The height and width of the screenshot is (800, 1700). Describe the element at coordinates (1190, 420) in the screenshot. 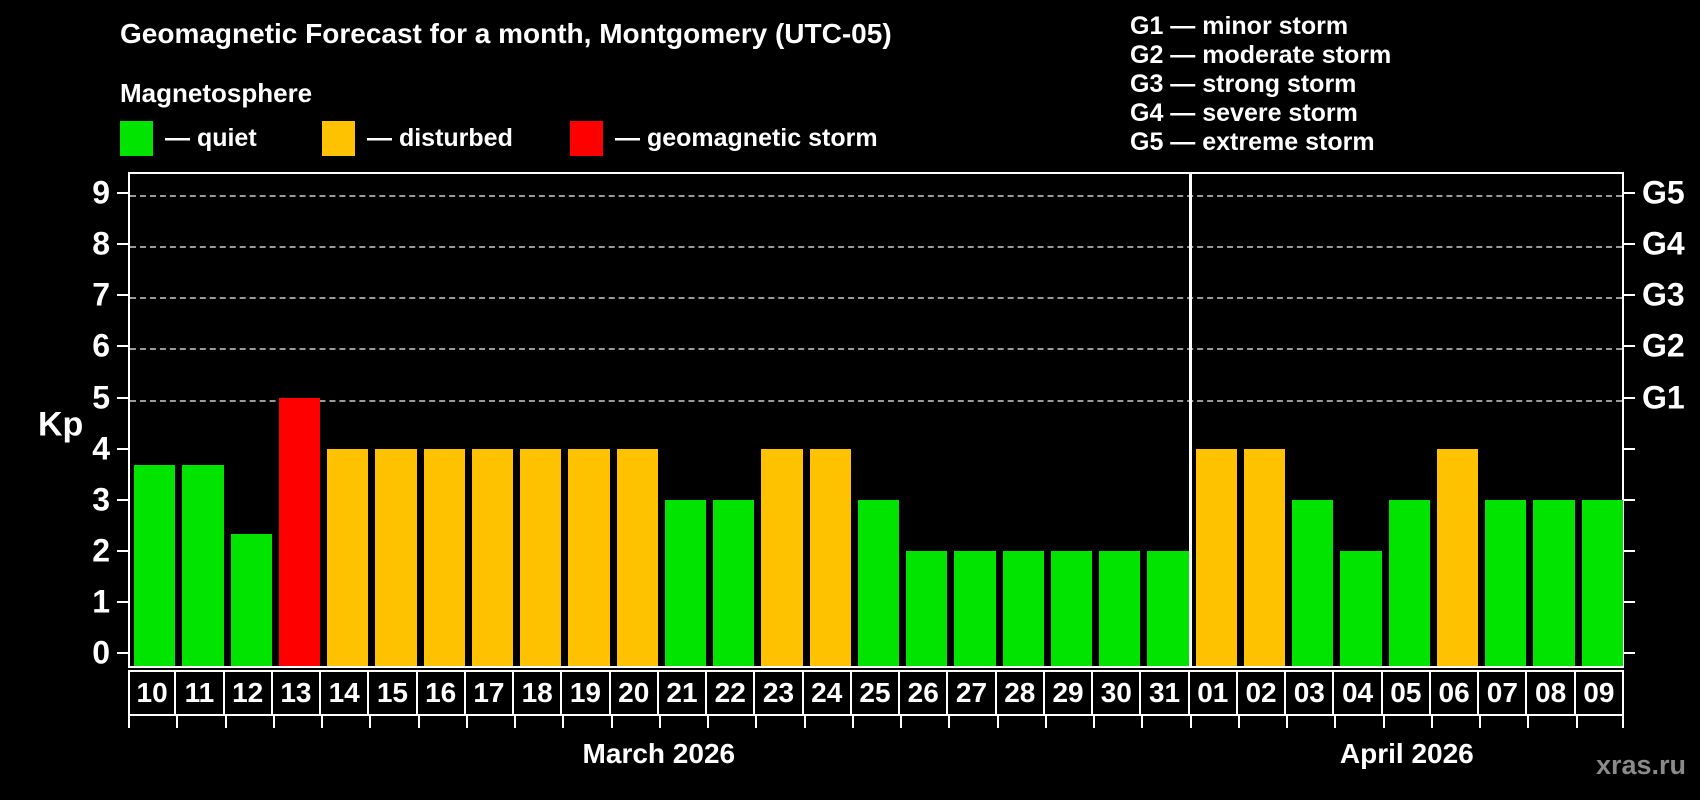

I see `month-divider` at that location.